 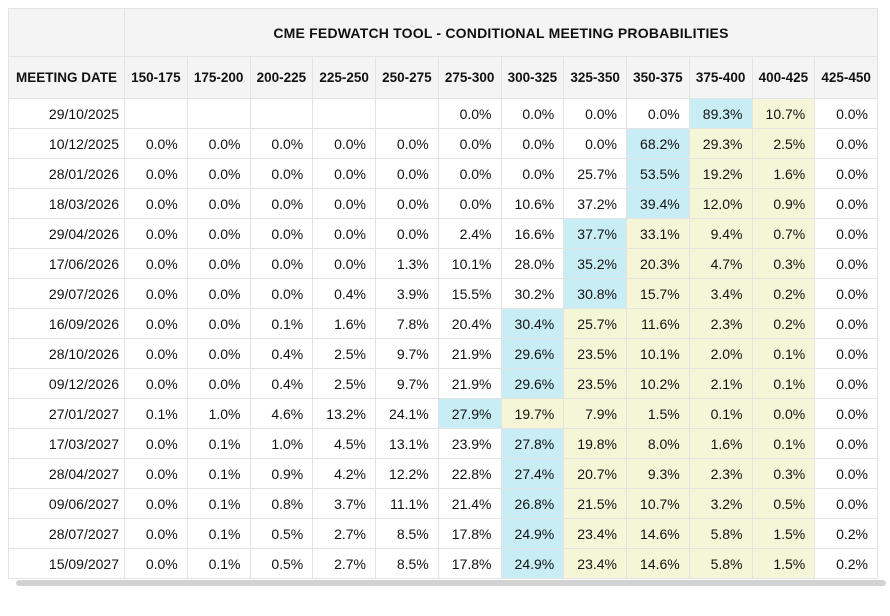 I want to click on probability-cell: 8.0%, so click(x=658, y=443).